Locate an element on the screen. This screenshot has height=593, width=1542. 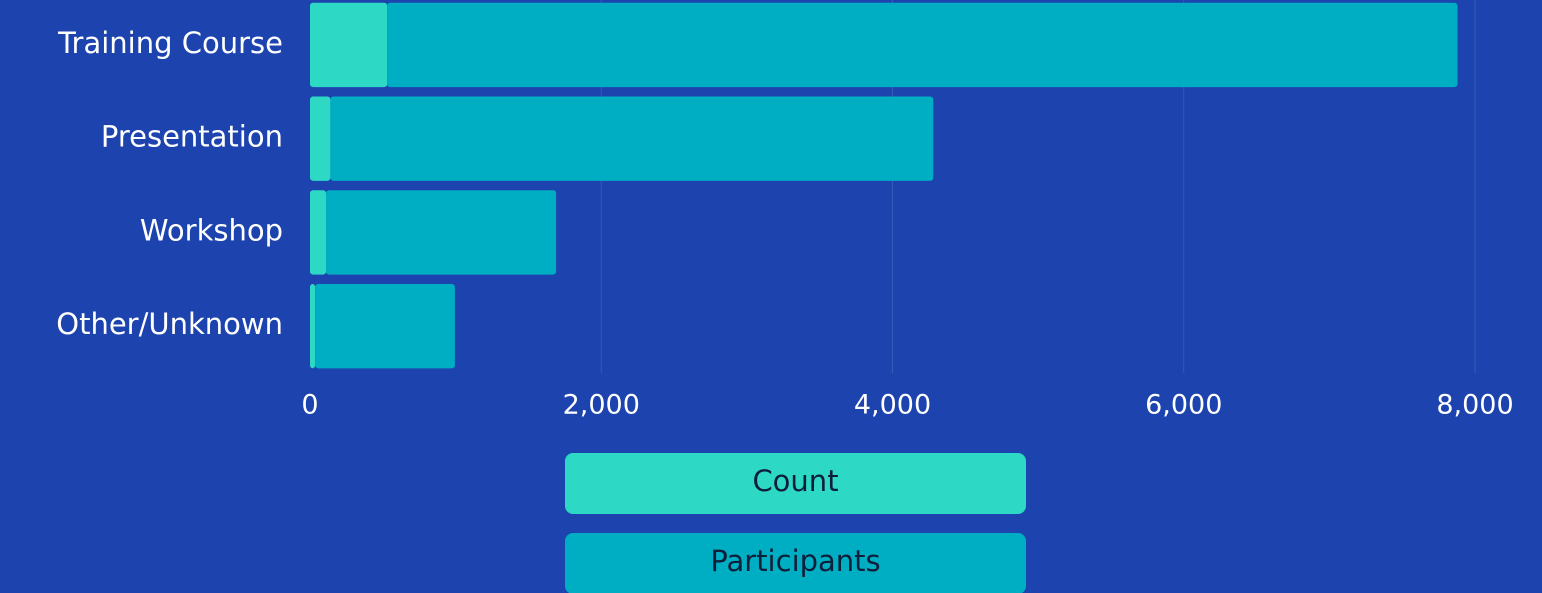
category-label: Other/Unknown is located at coordinates (169, 324).